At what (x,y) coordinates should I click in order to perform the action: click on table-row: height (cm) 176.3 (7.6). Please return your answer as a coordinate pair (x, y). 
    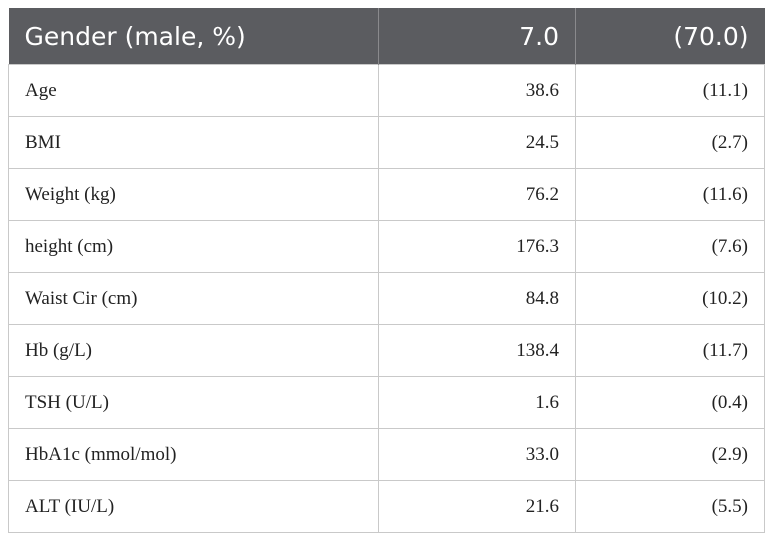
    Looking at the image, I should click on (386, 246).